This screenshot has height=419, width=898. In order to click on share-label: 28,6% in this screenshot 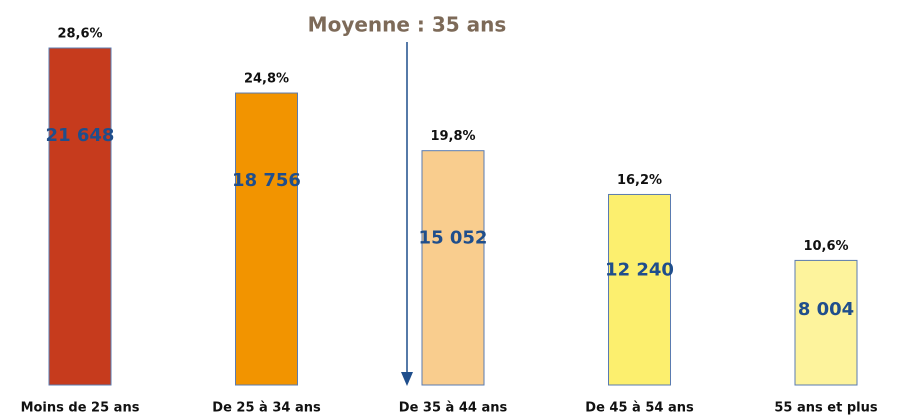, I will do `click(79, 34)`.